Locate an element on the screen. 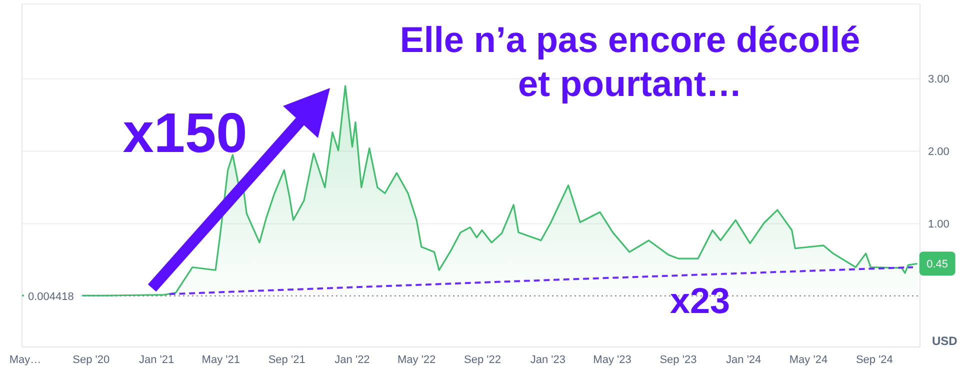 This screenshot has height=371, width=962. x-tick-label: Jan '23 is located at coordinates (548, 360).